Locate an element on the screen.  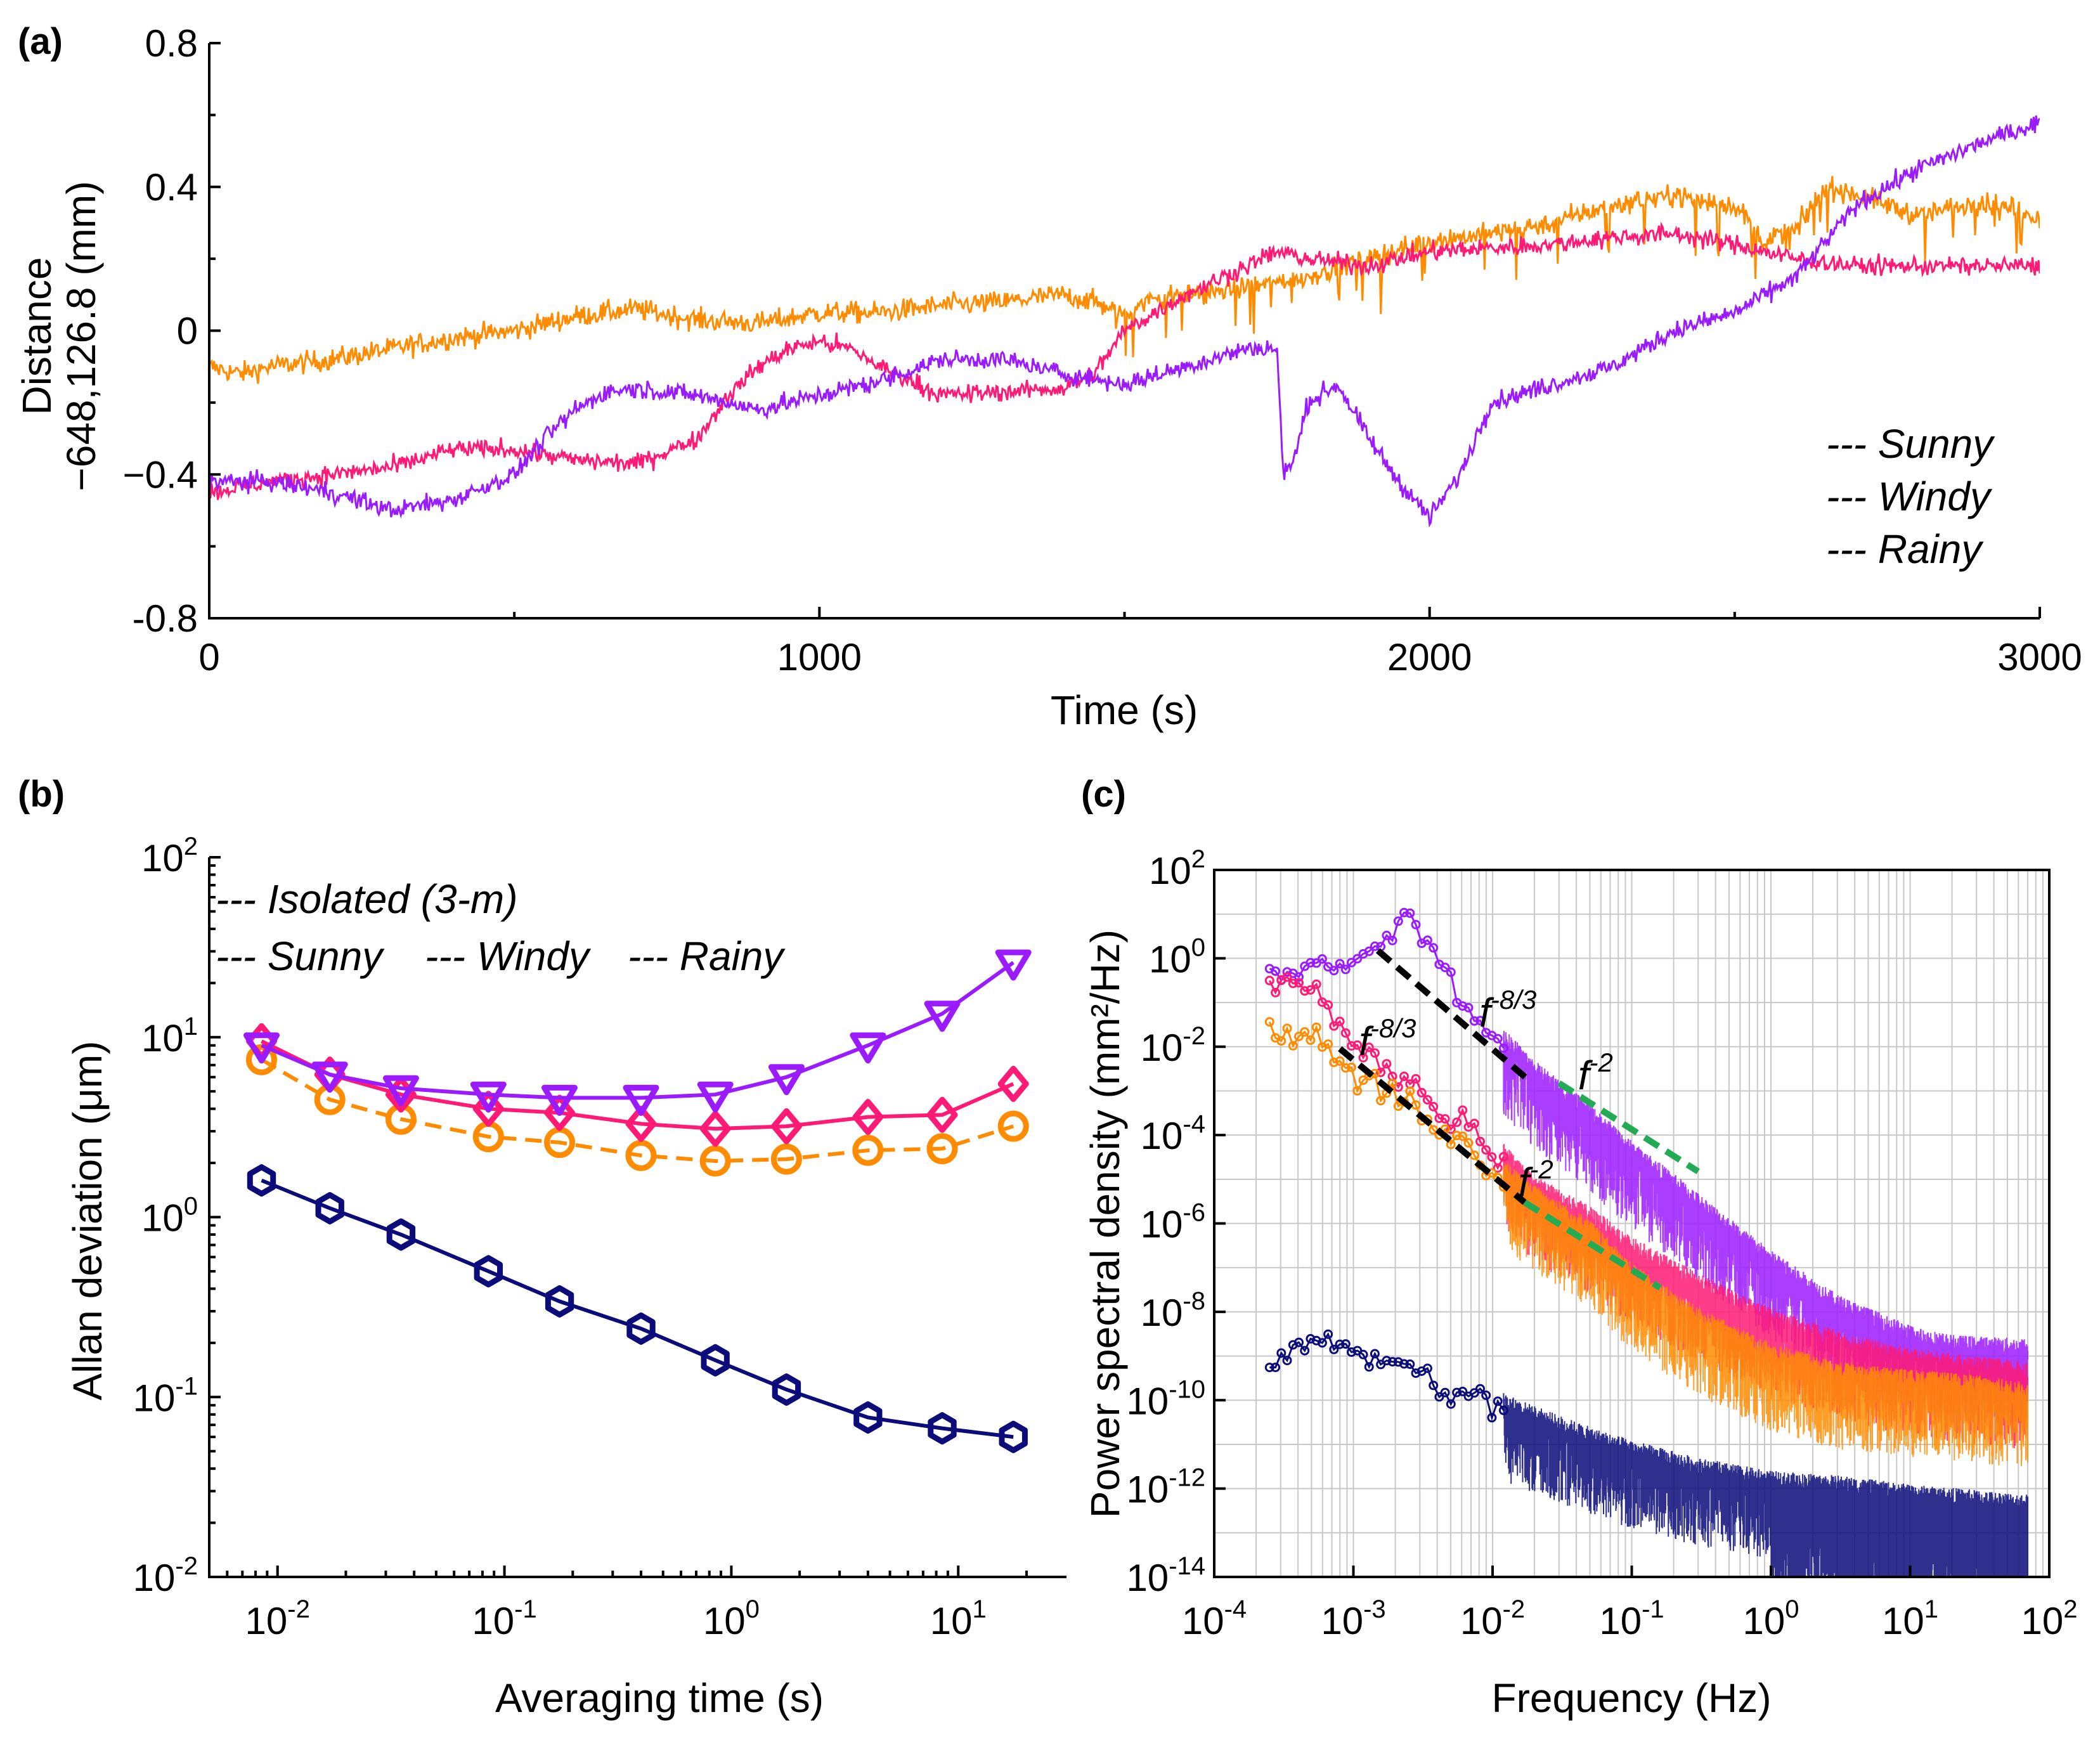
y-tick-label-b: 10⁰ is located at coordinates (170, 1216).